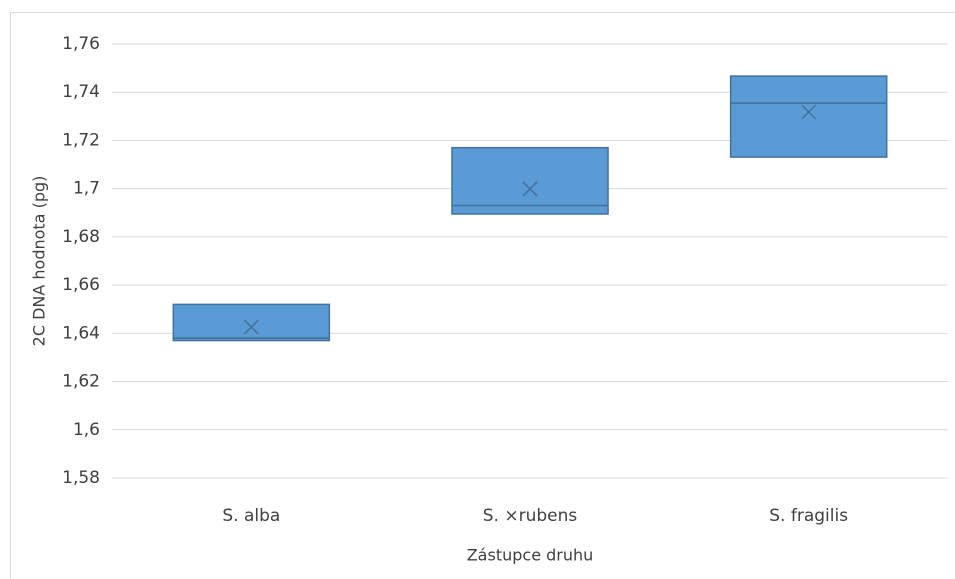  I want to click on y-axis-title: 2C DNA hodnota (pg), so click(39, 261).